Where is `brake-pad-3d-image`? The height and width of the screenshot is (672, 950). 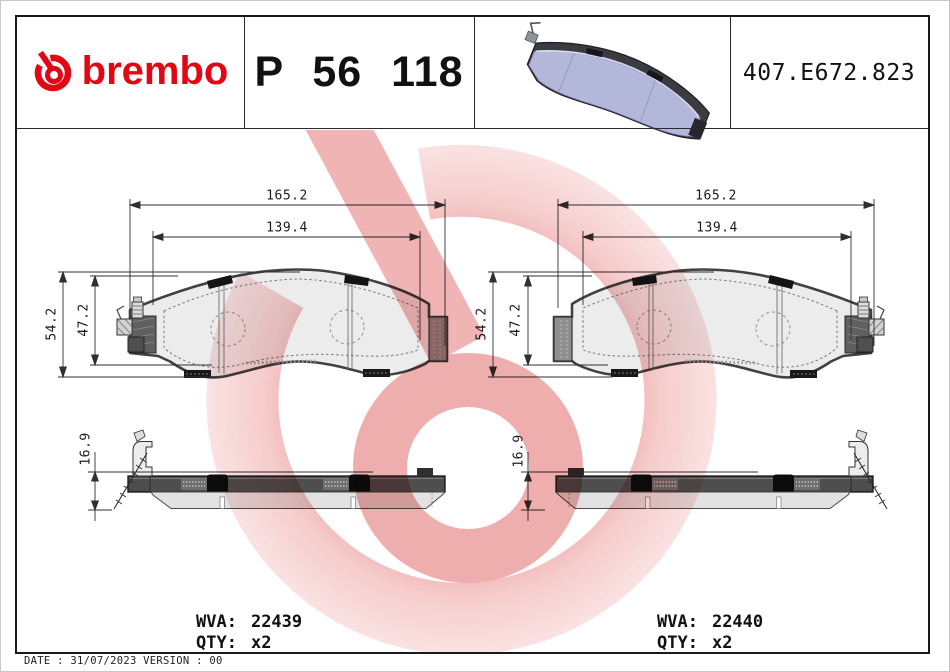
brake-pad-3d-image is located at coordinates (617, 81).